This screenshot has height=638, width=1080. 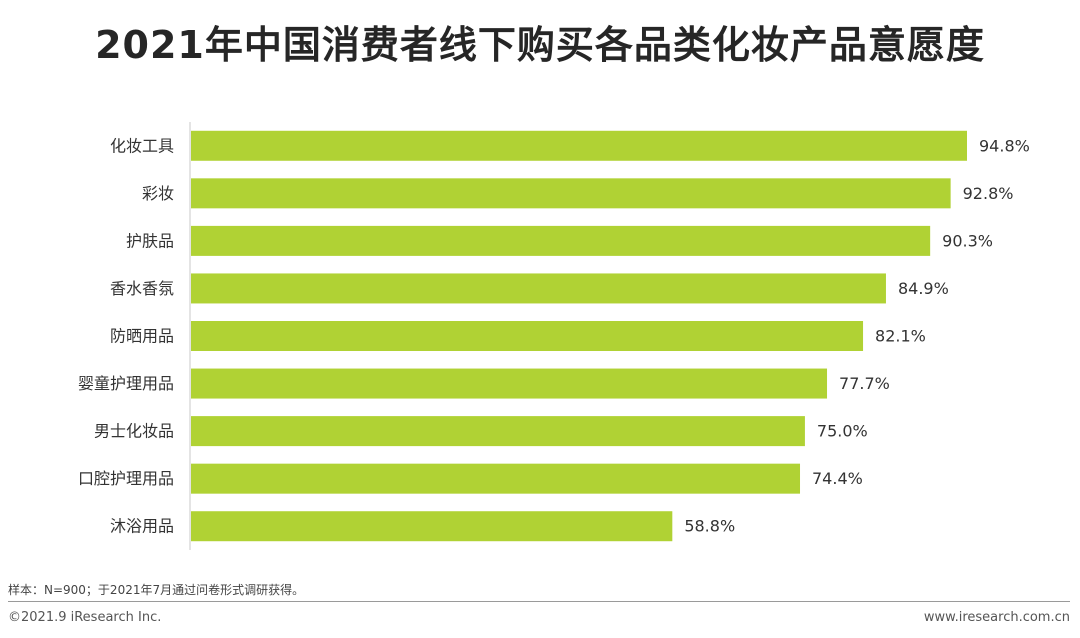 I want to click on category-label-8: 沐浴用品, so click(x=142, y=526).